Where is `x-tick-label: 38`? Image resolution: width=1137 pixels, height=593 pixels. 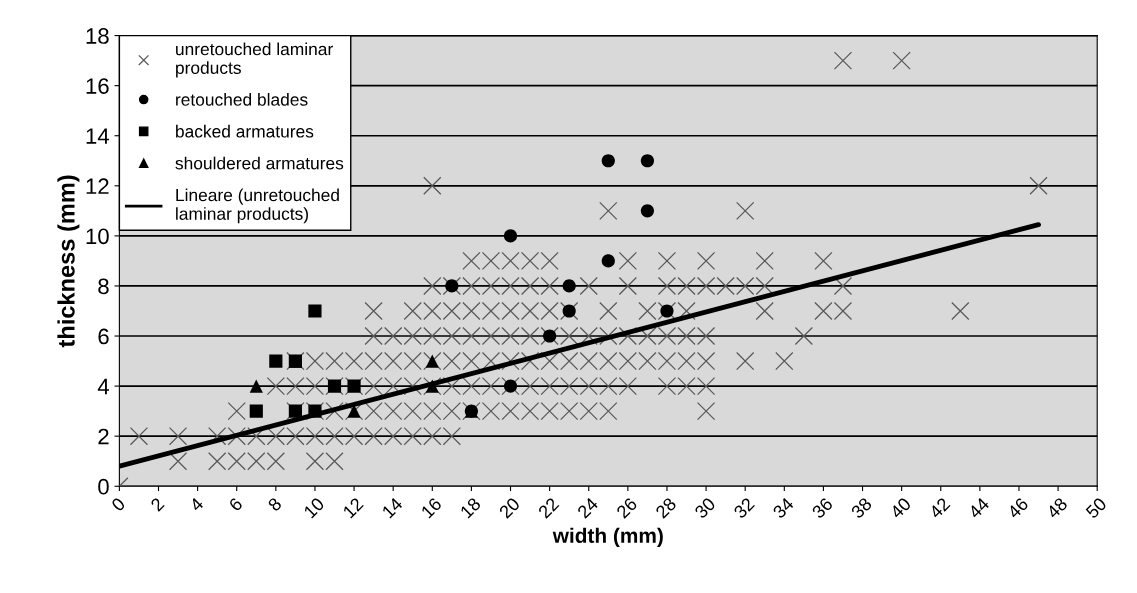 x-tick-label: 38 is located at coordinates (861, 508).